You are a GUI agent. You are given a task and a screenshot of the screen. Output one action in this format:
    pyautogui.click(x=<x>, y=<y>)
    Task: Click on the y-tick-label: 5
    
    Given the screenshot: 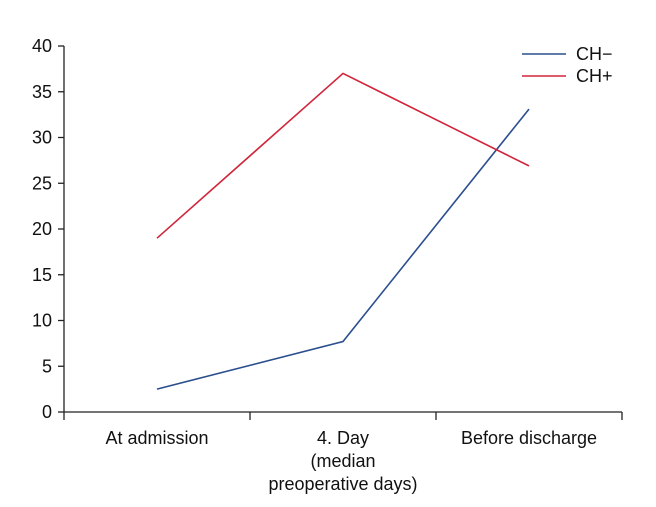 What is the action you would take?
    pyautogui.click(x=47, y=366)
    